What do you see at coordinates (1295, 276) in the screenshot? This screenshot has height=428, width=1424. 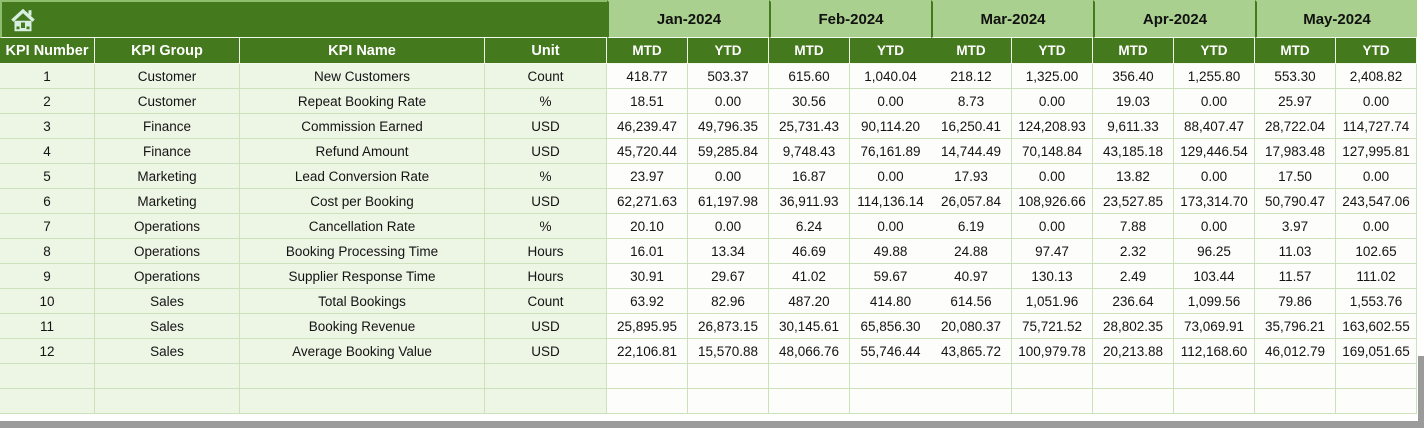 I see `cell-value: 11.57` at bounding box center [1295, 276].